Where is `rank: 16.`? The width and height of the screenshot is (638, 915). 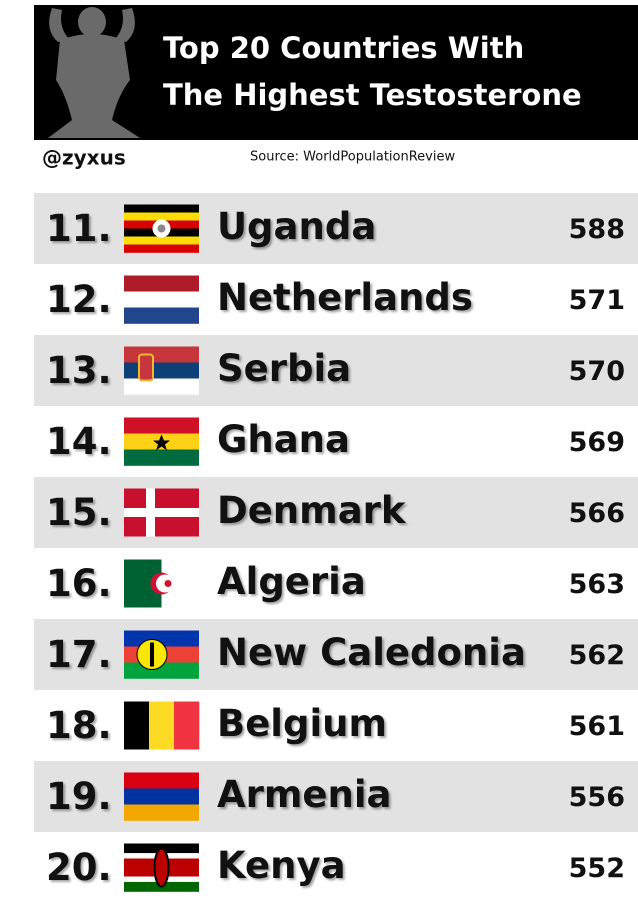 rank: 16. is located at coordinates (79, 583).